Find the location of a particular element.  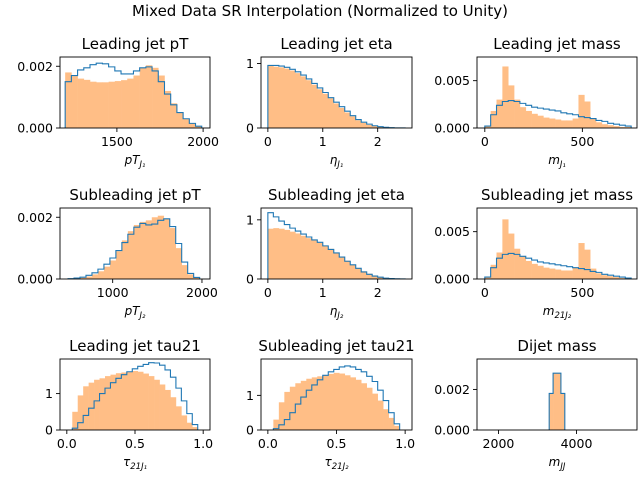

subplot-5: 0 1 2 0 1 Subleading jet eta ηJ₂ is located at coordinates (329, 253).